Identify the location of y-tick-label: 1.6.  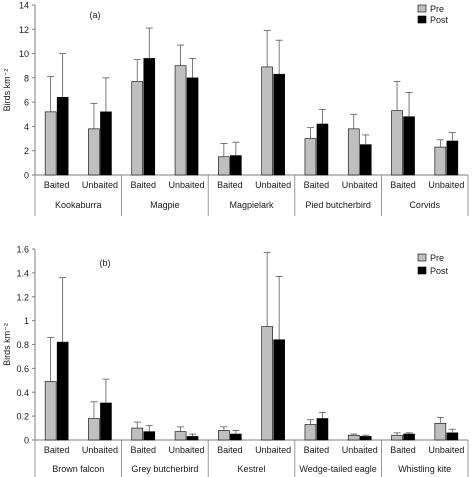
(22, 250).